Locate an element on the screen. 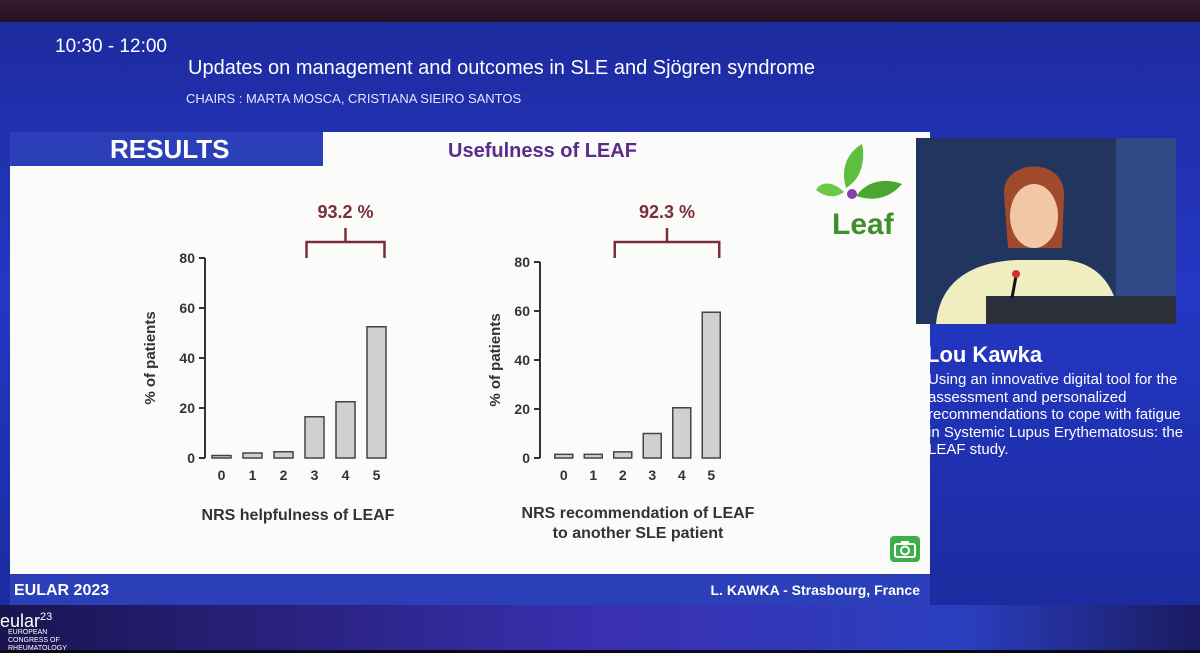  eular-logo: eular23 is located at coordinates (26, 621).